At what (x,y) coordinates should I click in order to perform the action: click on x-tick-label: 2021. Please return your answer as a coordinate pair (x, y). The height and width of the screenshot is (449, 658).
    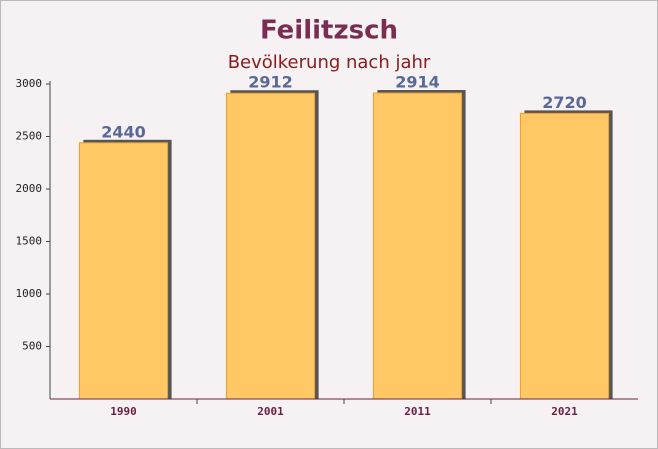
    Looking at the image, I should click on (564, 411).